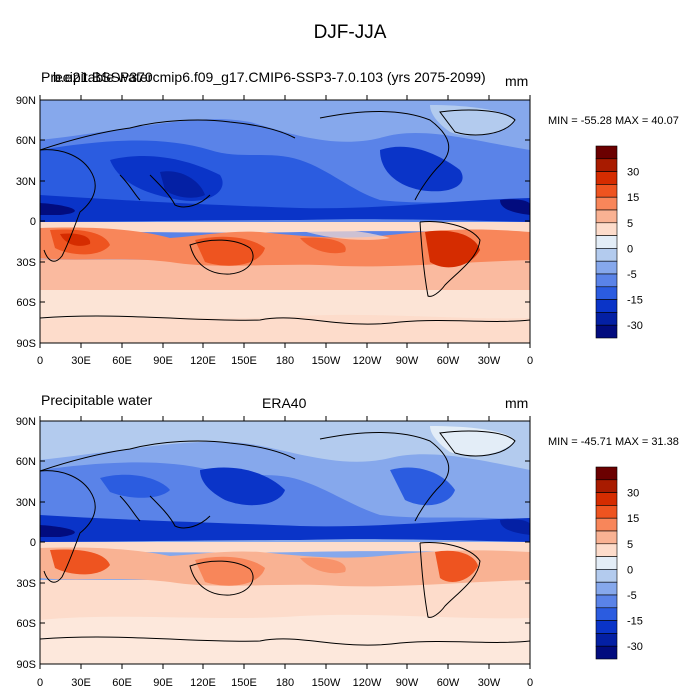 Image resolution: width=700 pixels, height=700 pixels. I want to click on panel2-lat-label: 90S, so click(26, 665).